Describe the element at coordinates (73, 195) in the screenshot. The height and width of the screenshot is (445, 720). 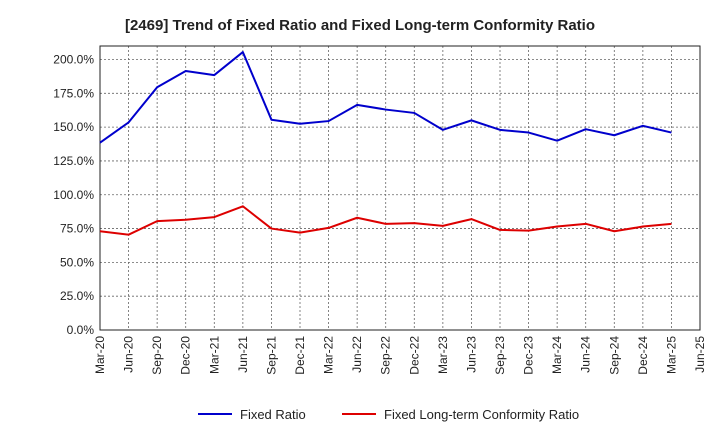
I see `y-tick-label: 100.0%` at that location.